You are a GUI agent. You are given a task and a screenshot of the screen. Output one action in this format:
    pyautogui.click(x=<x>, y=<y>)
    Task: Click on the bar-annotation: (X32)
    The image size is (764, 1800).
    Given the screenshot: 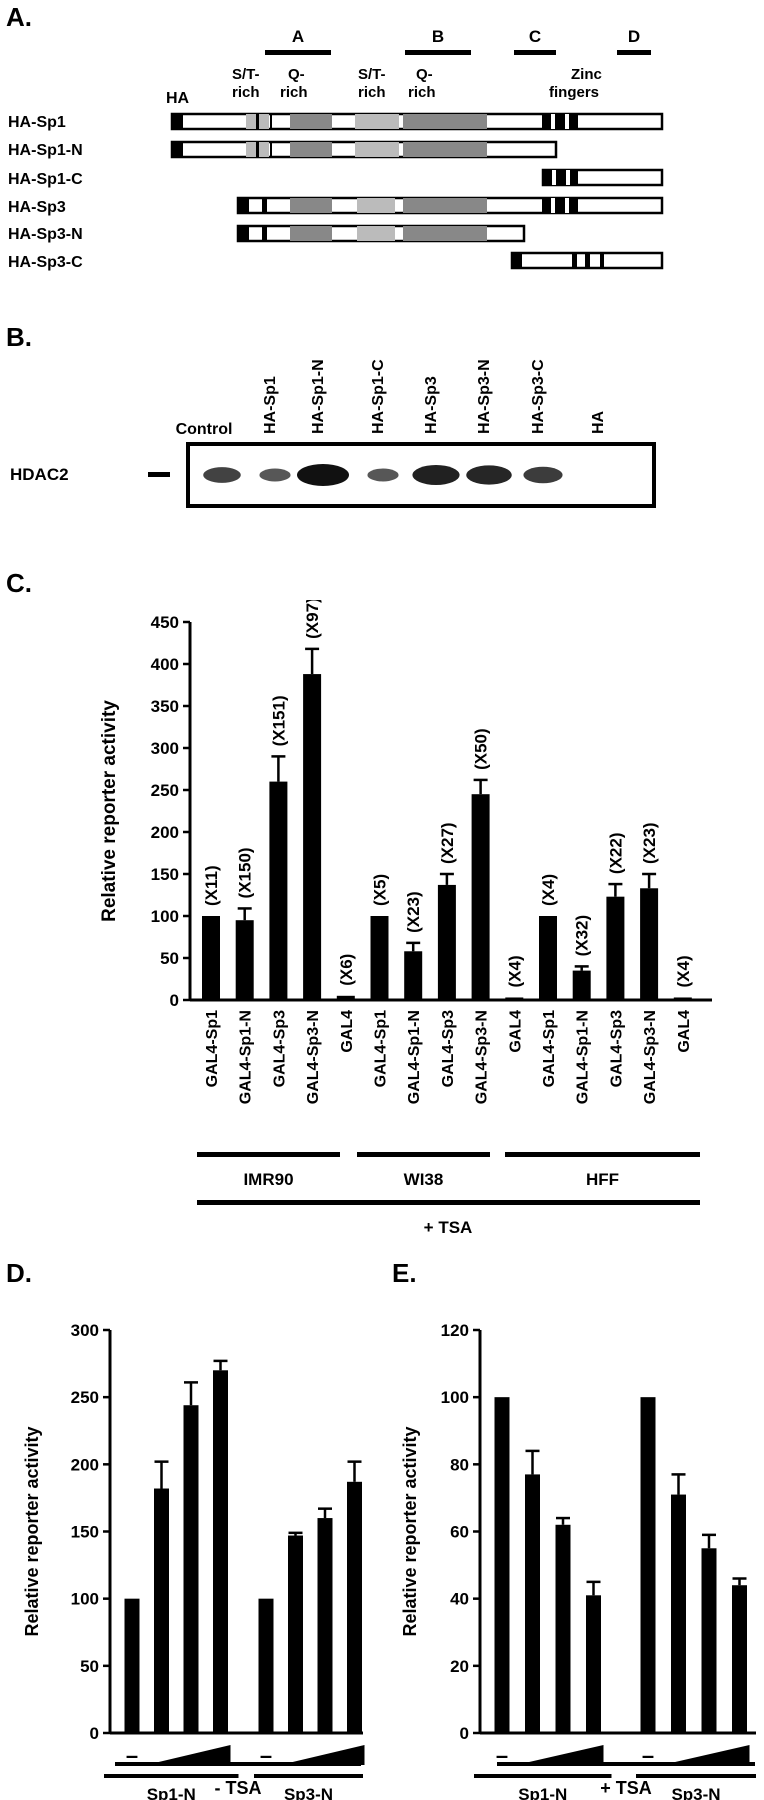 What is the action you would take?
    pyautogui.click(x=582, y=936)
    